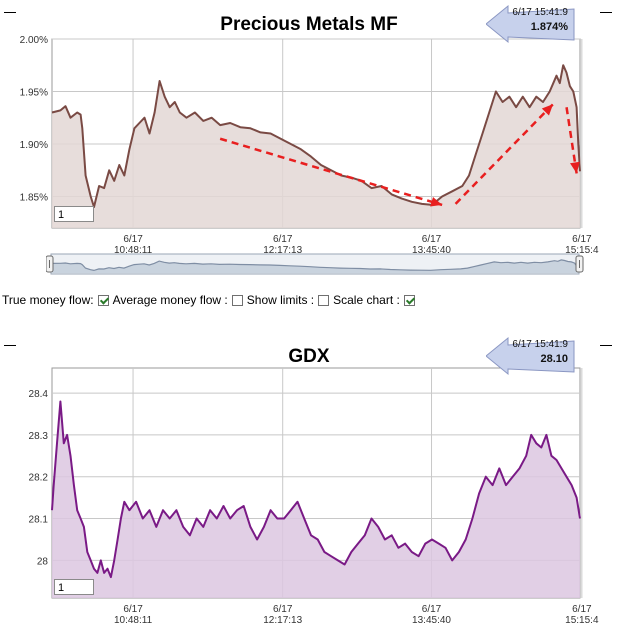 The image size is (618, 636). Describe the element at coordinates (103, 300) in the screenshot. I see `true-money-flow-checkbox` at that location.